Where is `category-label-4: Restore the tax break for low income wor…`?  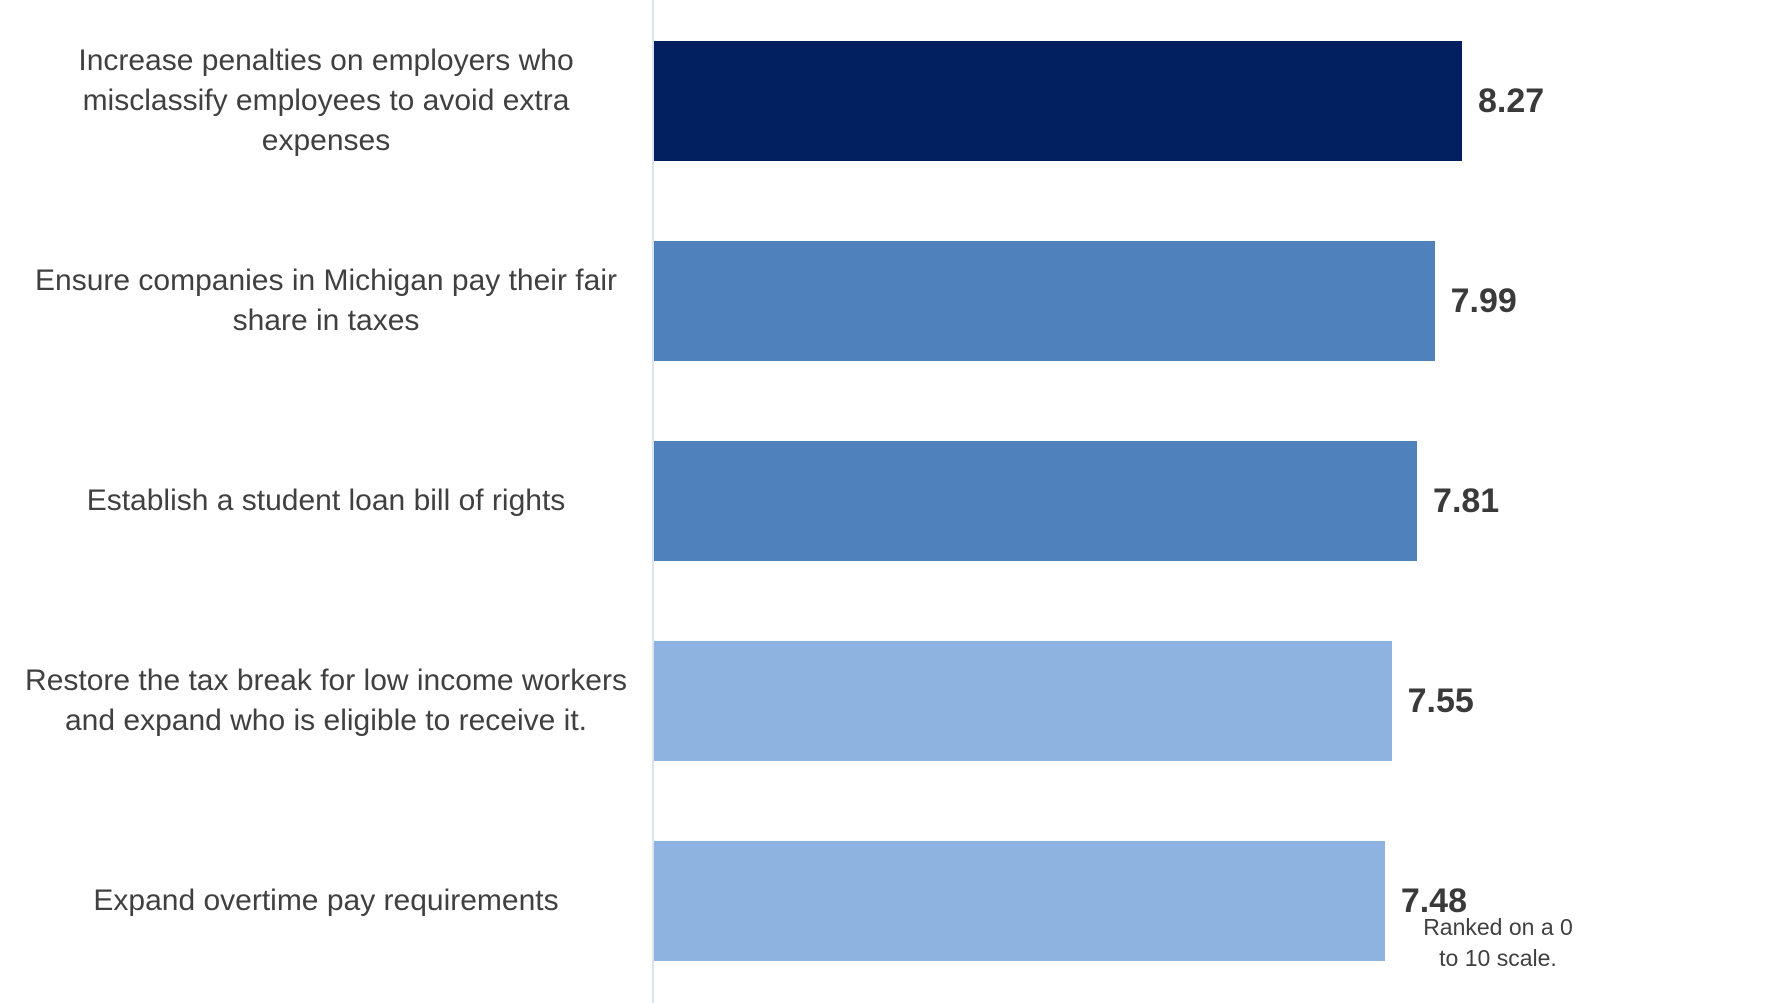 category-label-4: Restore the tax break for low income wor… is located at coordinates (326, 700).